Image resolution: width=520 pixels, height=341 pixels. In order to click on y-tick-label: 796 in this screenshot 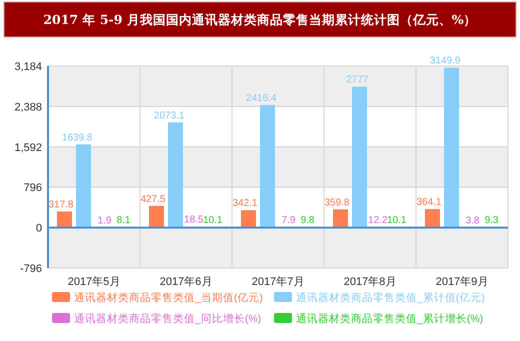, I will do `click(33, 188)`.